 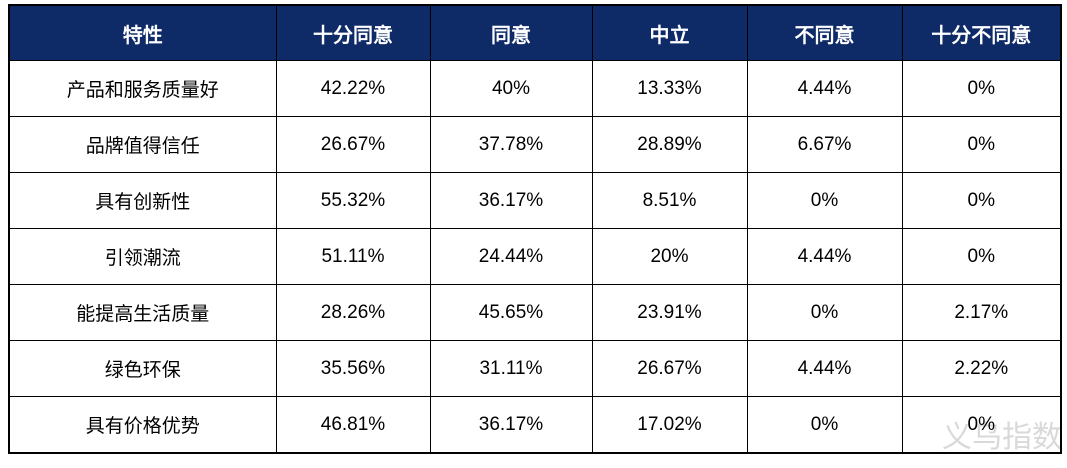 I want to click on table-row: 能提高生活质量 28.26% 45.65% 23.91% 0% 2.17%, so click(x=535, y=312).